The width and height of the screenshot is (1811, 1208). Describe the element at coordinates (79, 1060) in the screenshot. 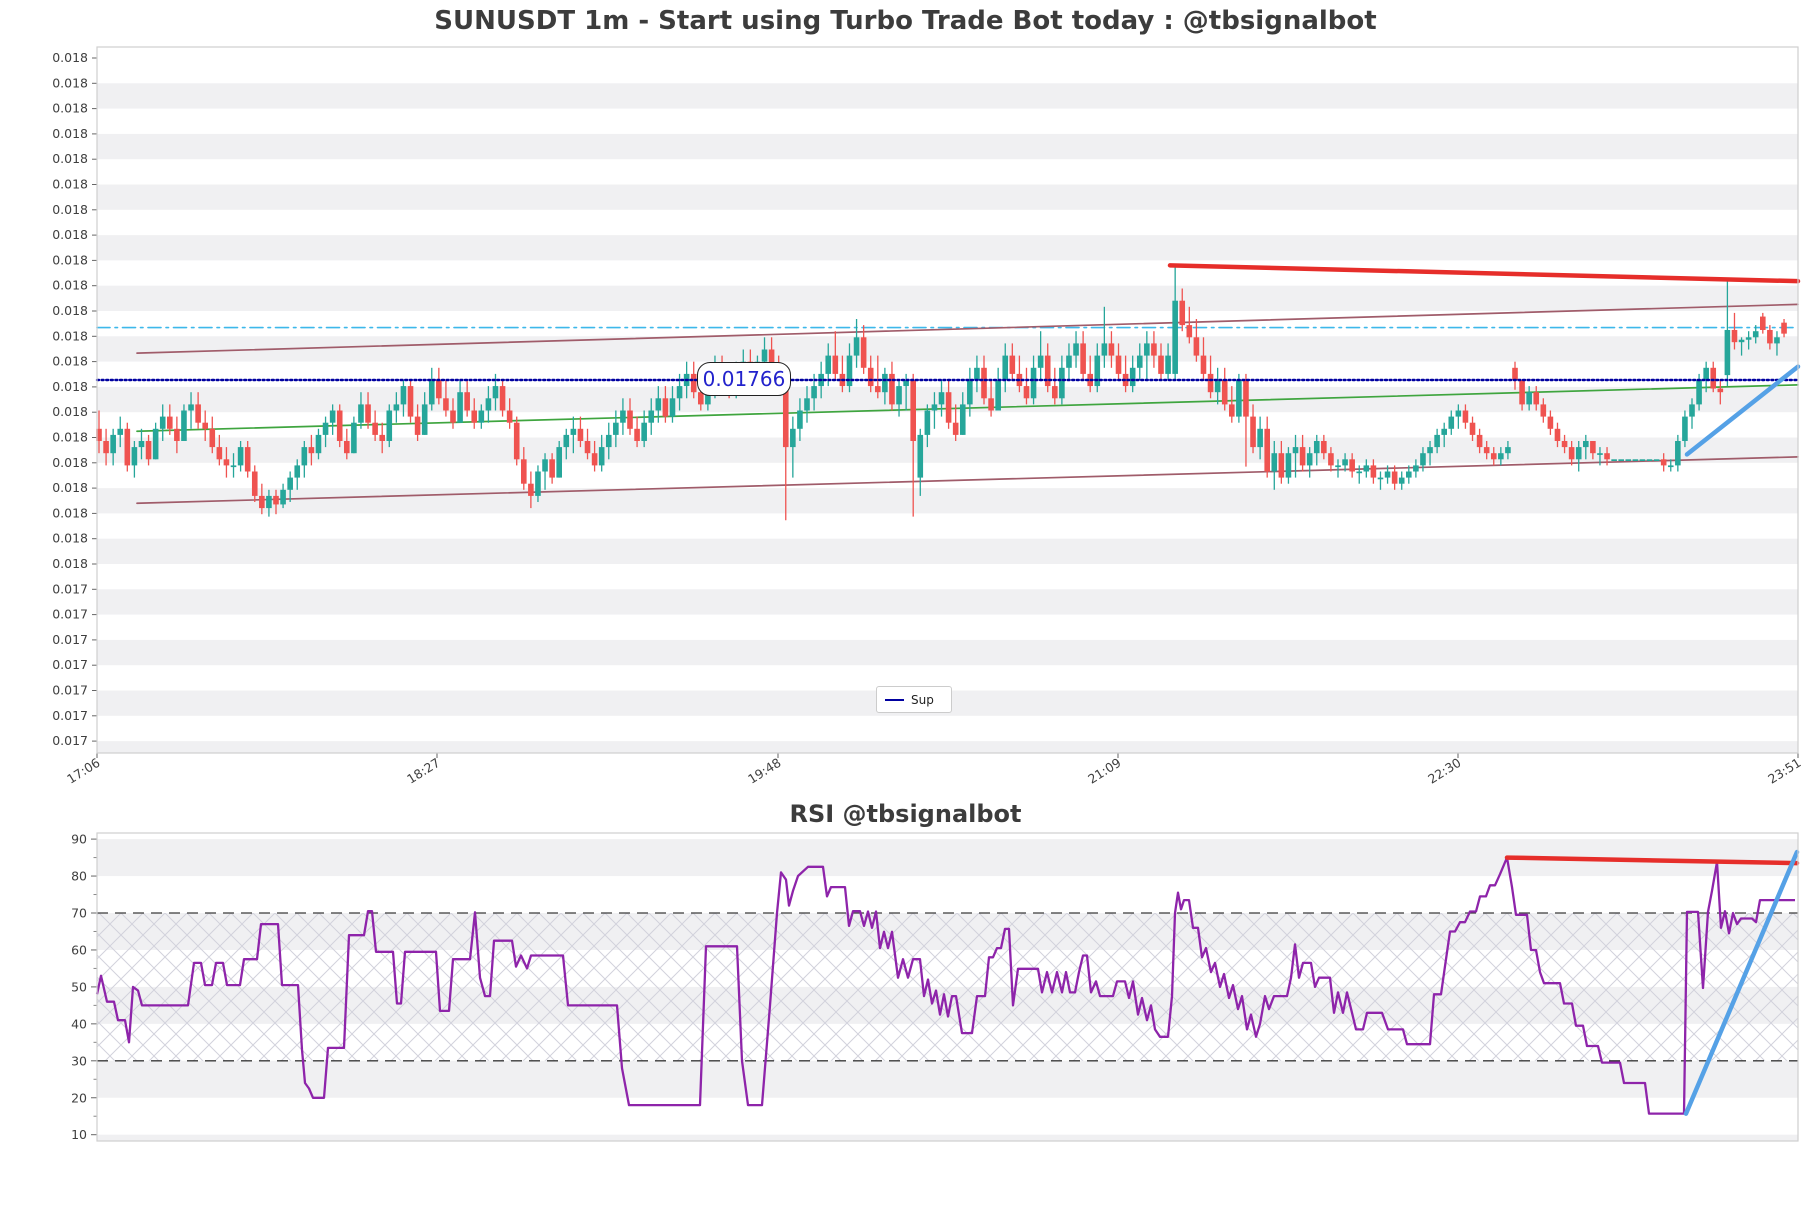

I see `svg-text: 30` at that location.